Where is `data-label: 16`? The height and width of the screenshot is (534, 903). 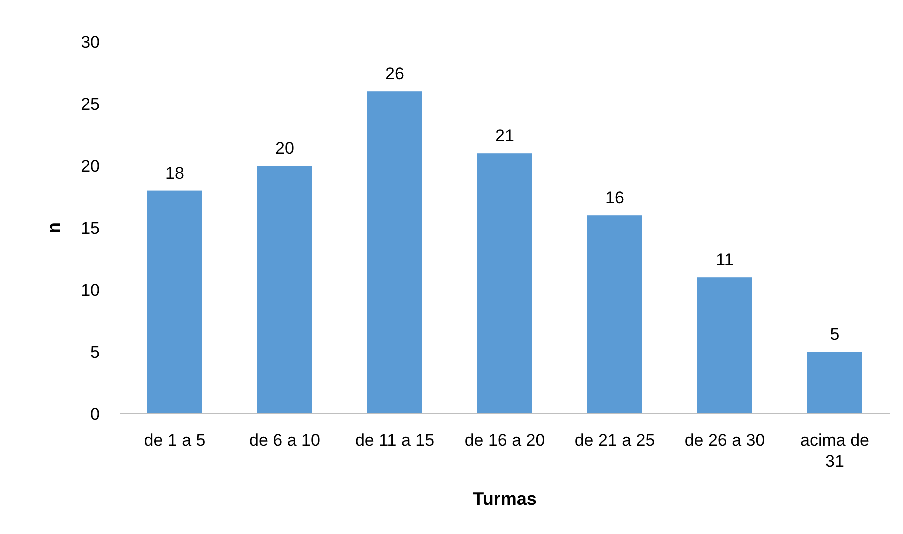 data-label: 16 is located at coordinates (615, 198).